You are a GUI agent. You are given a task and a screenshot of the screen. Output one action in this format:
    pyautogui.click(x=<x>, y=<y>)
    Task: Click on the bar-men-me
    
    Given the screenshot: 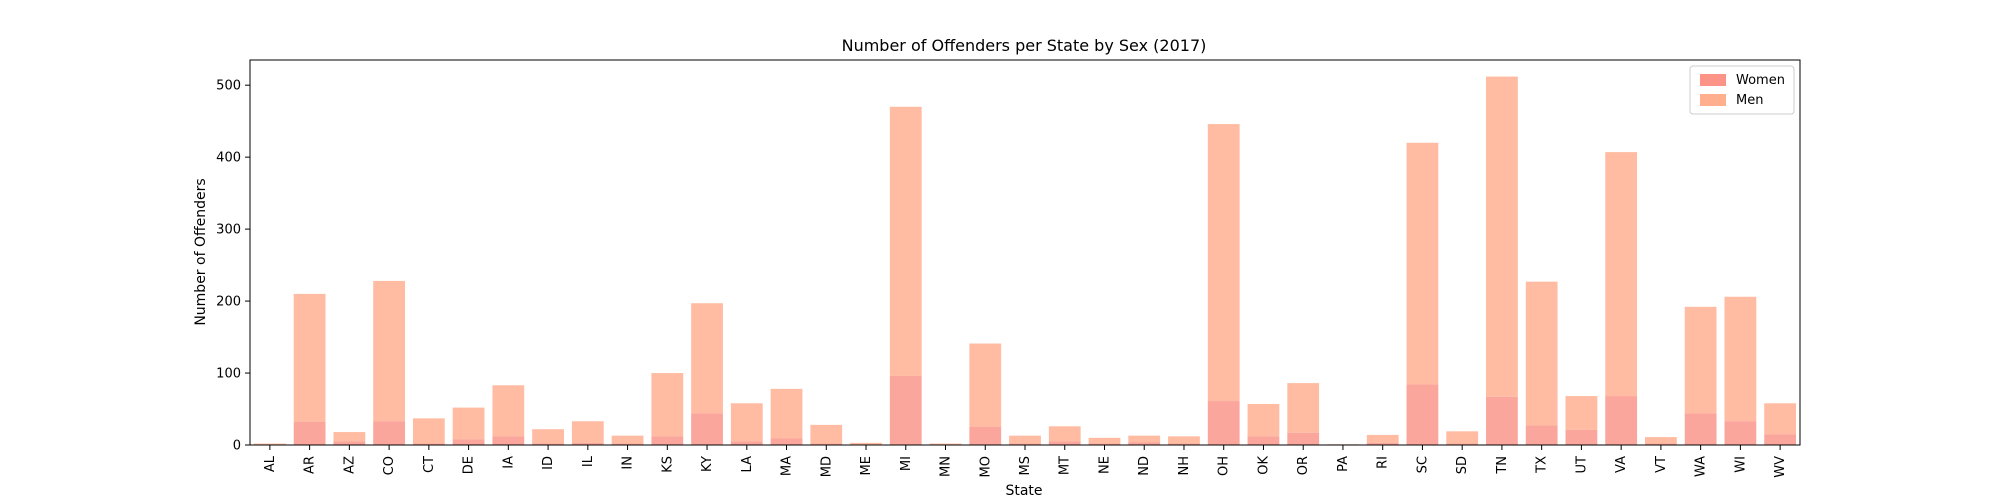 What is the action you would take?
    pyautogui.click(x=866, y=443)
    